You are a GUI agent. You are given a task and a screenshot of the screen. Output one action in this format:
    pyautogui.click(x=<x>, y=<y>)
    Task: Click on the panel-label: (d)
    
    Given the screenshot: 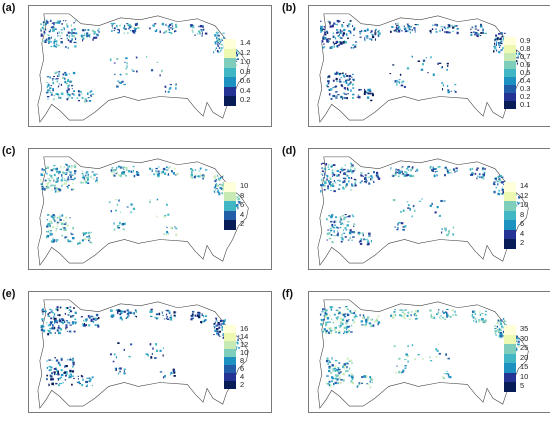 What is the action you would take?
    pyautogui.click(x=289, y=151)
    